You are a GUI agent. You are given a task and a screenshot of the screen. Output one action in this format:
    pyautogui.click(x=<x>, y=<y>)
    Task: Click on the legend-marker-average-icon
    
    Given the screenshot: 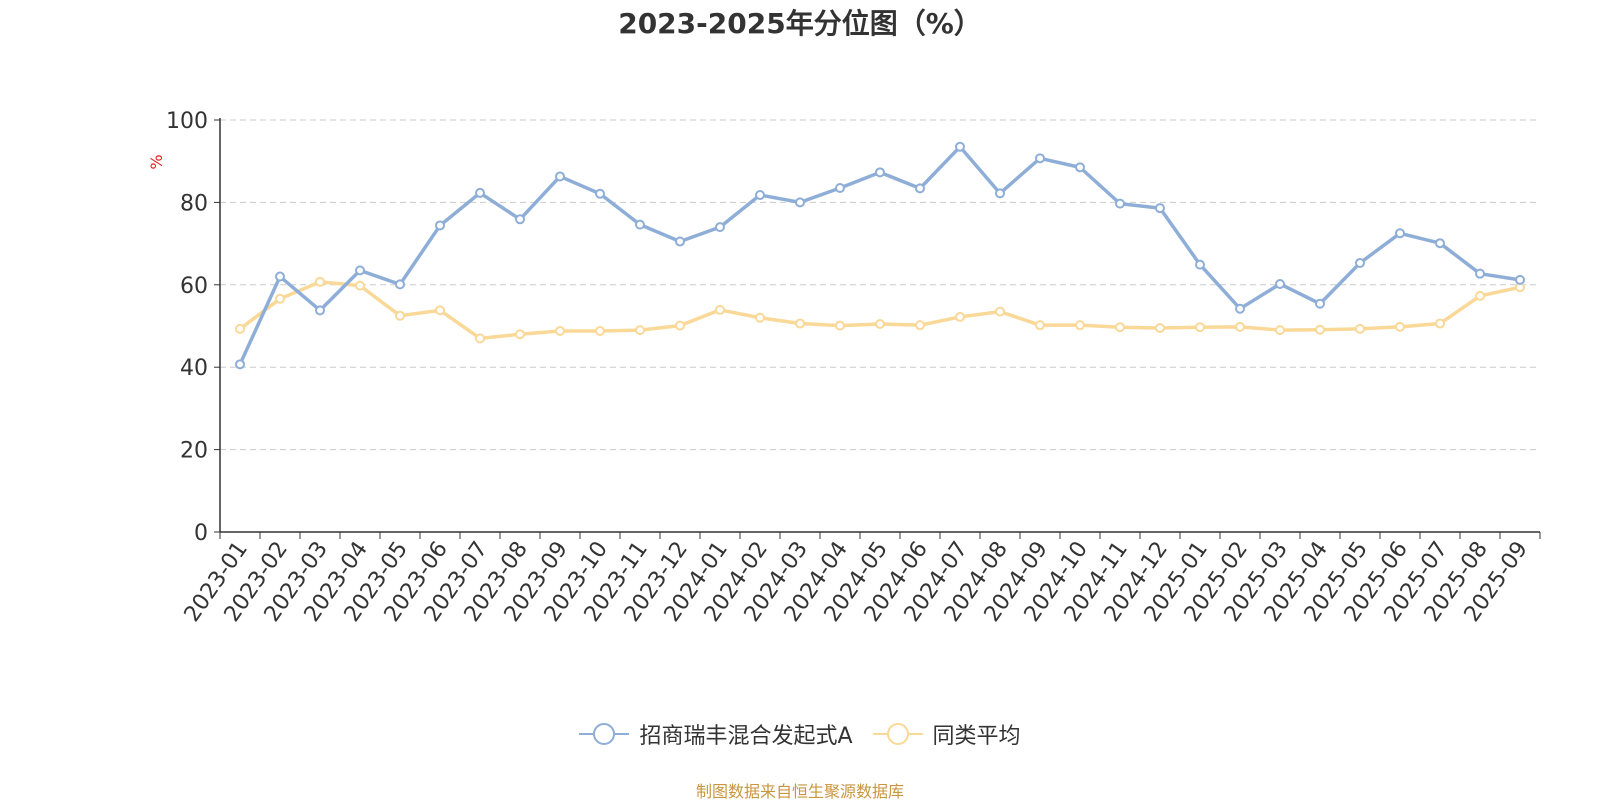 What is the action you would take?
    pyautogui.click(x=897, y=734)
    